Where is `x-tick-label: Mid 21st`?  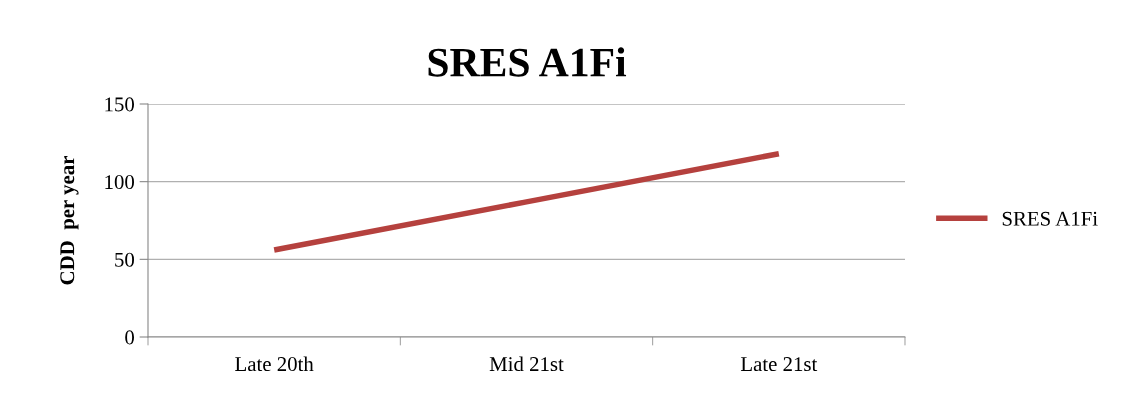 x-tick-label: Mid 21st is located at coordinates (526, 364).